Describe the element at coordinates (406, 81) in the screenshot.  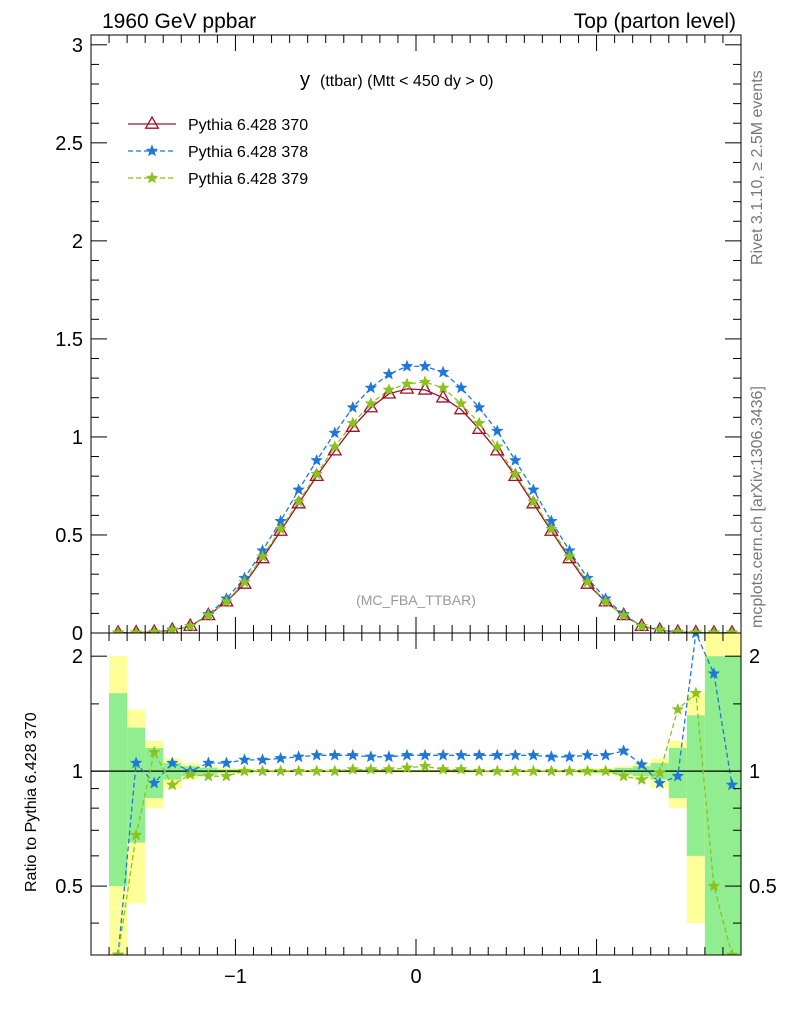
I see `chart-title-rest: (ttbar) (Mtt < 450 dy > 0)` at that location.